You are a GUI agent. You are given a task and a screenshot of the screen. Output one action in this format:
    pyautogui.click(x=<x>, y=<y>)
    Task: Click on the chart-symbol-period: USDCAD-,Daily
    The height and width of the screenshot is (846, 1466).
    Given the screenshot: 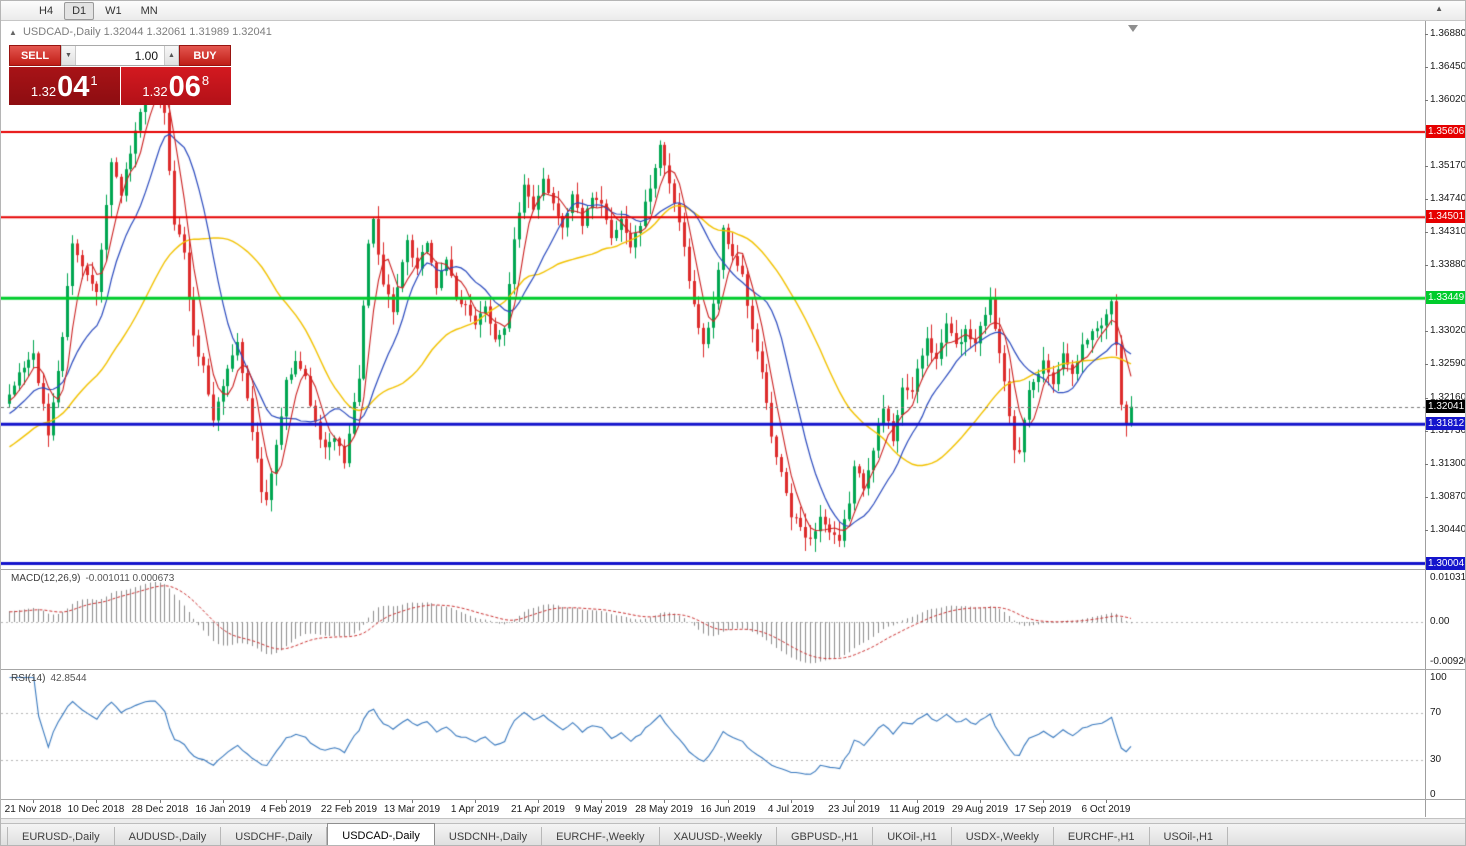 What is the action you would take?
    pyautogui.click(x=61, y=32)
    